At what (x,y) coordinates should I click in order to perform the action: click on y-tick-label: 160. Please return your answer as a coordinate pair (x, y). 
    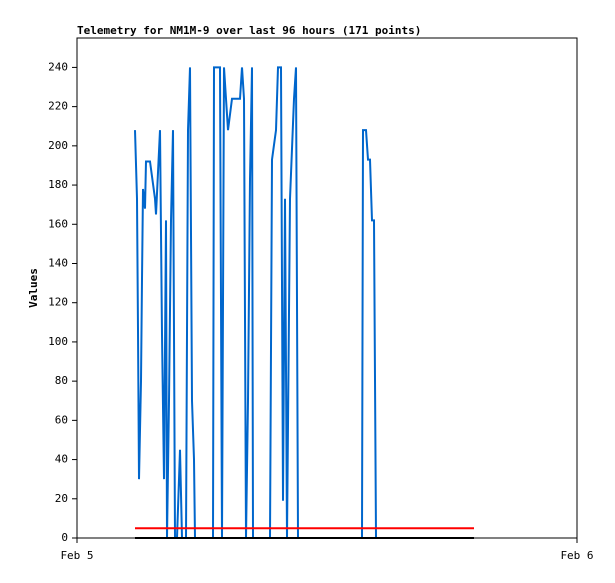
    Looking at the image, I should click on (58, 223).